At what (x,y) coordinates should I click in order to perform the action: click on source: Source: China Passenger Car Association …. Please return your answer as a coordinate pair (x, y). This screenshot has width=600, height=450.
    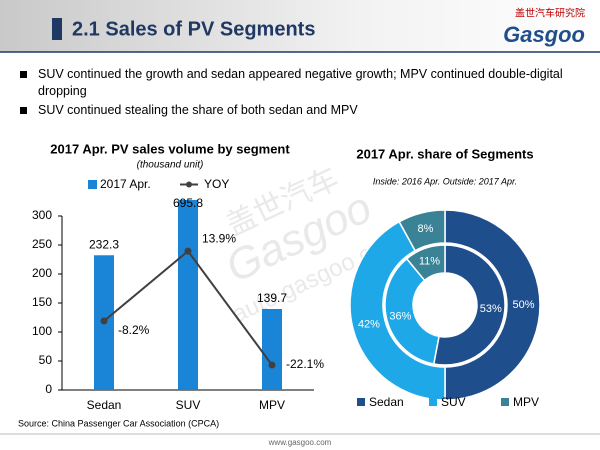
    Looking at the image, I should click on (118, 423).